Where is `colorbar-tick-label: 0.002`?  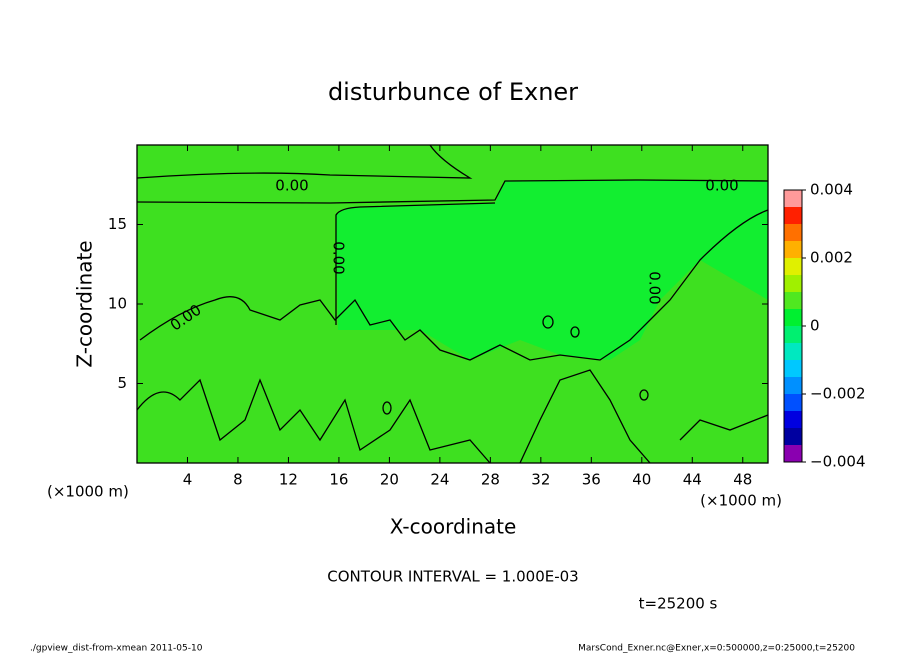
colorbar-tick-label: 0.002 is located at coordinates (831, 258).